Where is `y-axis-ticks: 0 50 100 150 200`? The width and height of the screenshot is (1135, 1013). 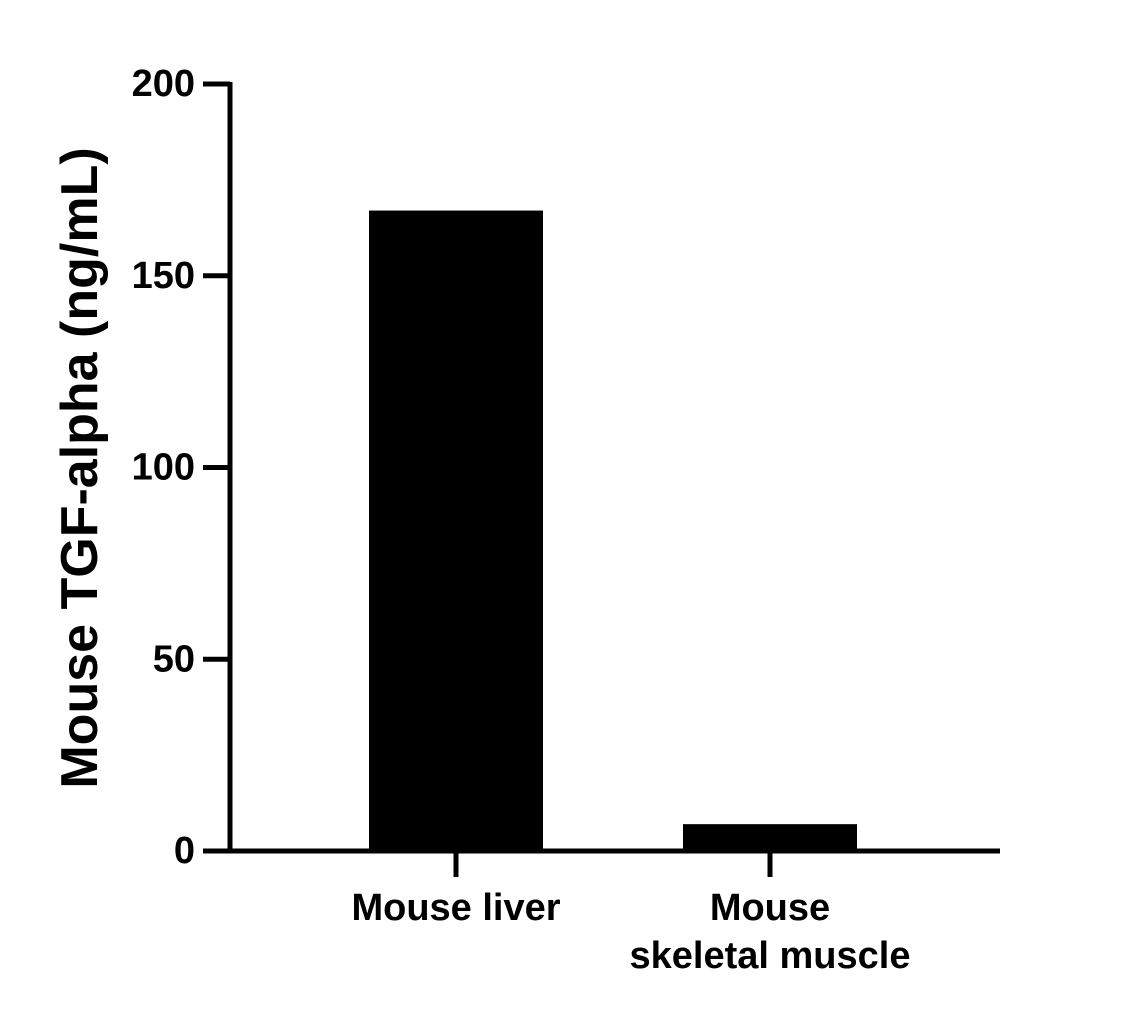 y-axis-ticks: 0 50 100 150 200 is located at coordinates (181, 467).